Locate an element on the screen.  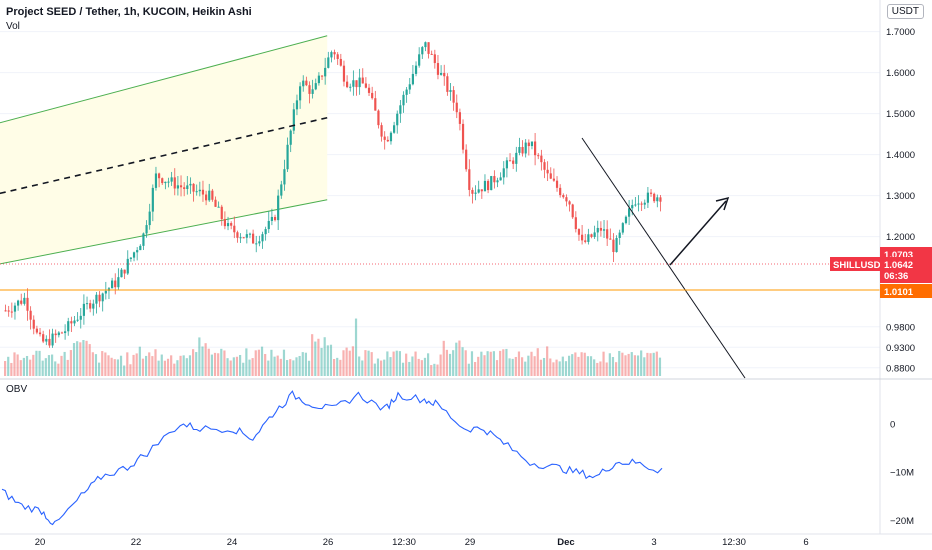
price-tick-label: 1.5000 is located at coordinates (900, 114).